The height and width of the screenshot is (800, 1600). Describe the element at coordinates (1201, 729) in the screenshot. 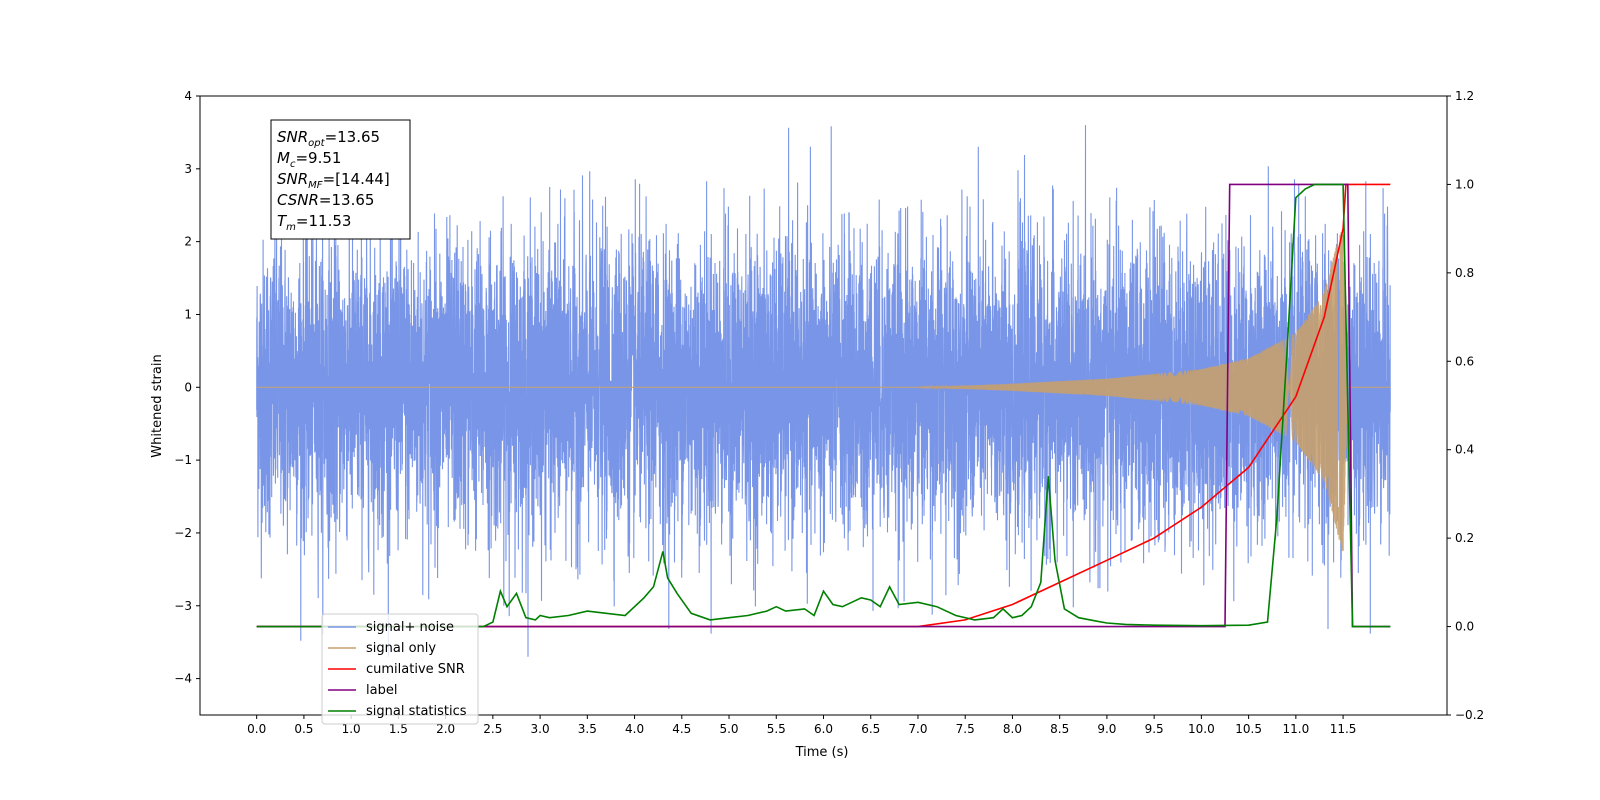

I see `x-tick-label: 10.0` at that location.